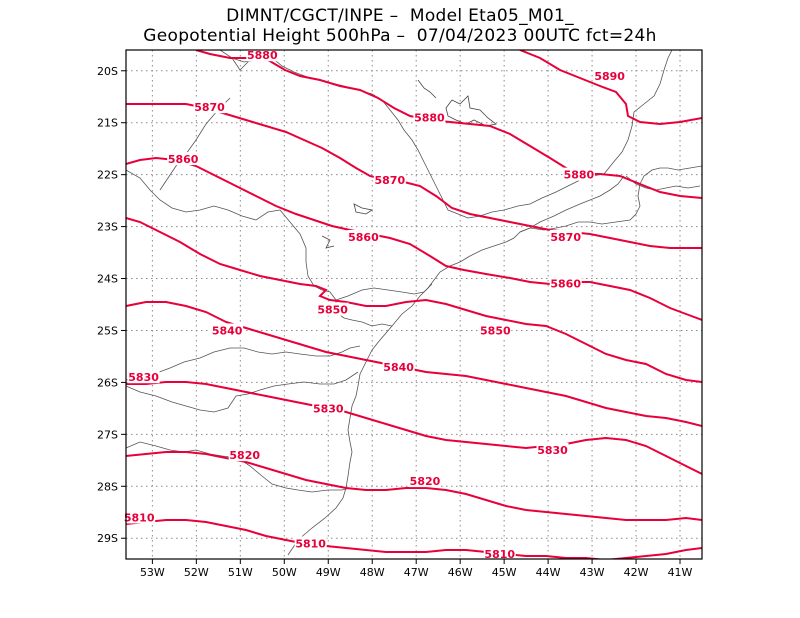  Describe the element at coordinates (107, 538) in the screenshot. I see `lat-tick-label: 29S` at that location.